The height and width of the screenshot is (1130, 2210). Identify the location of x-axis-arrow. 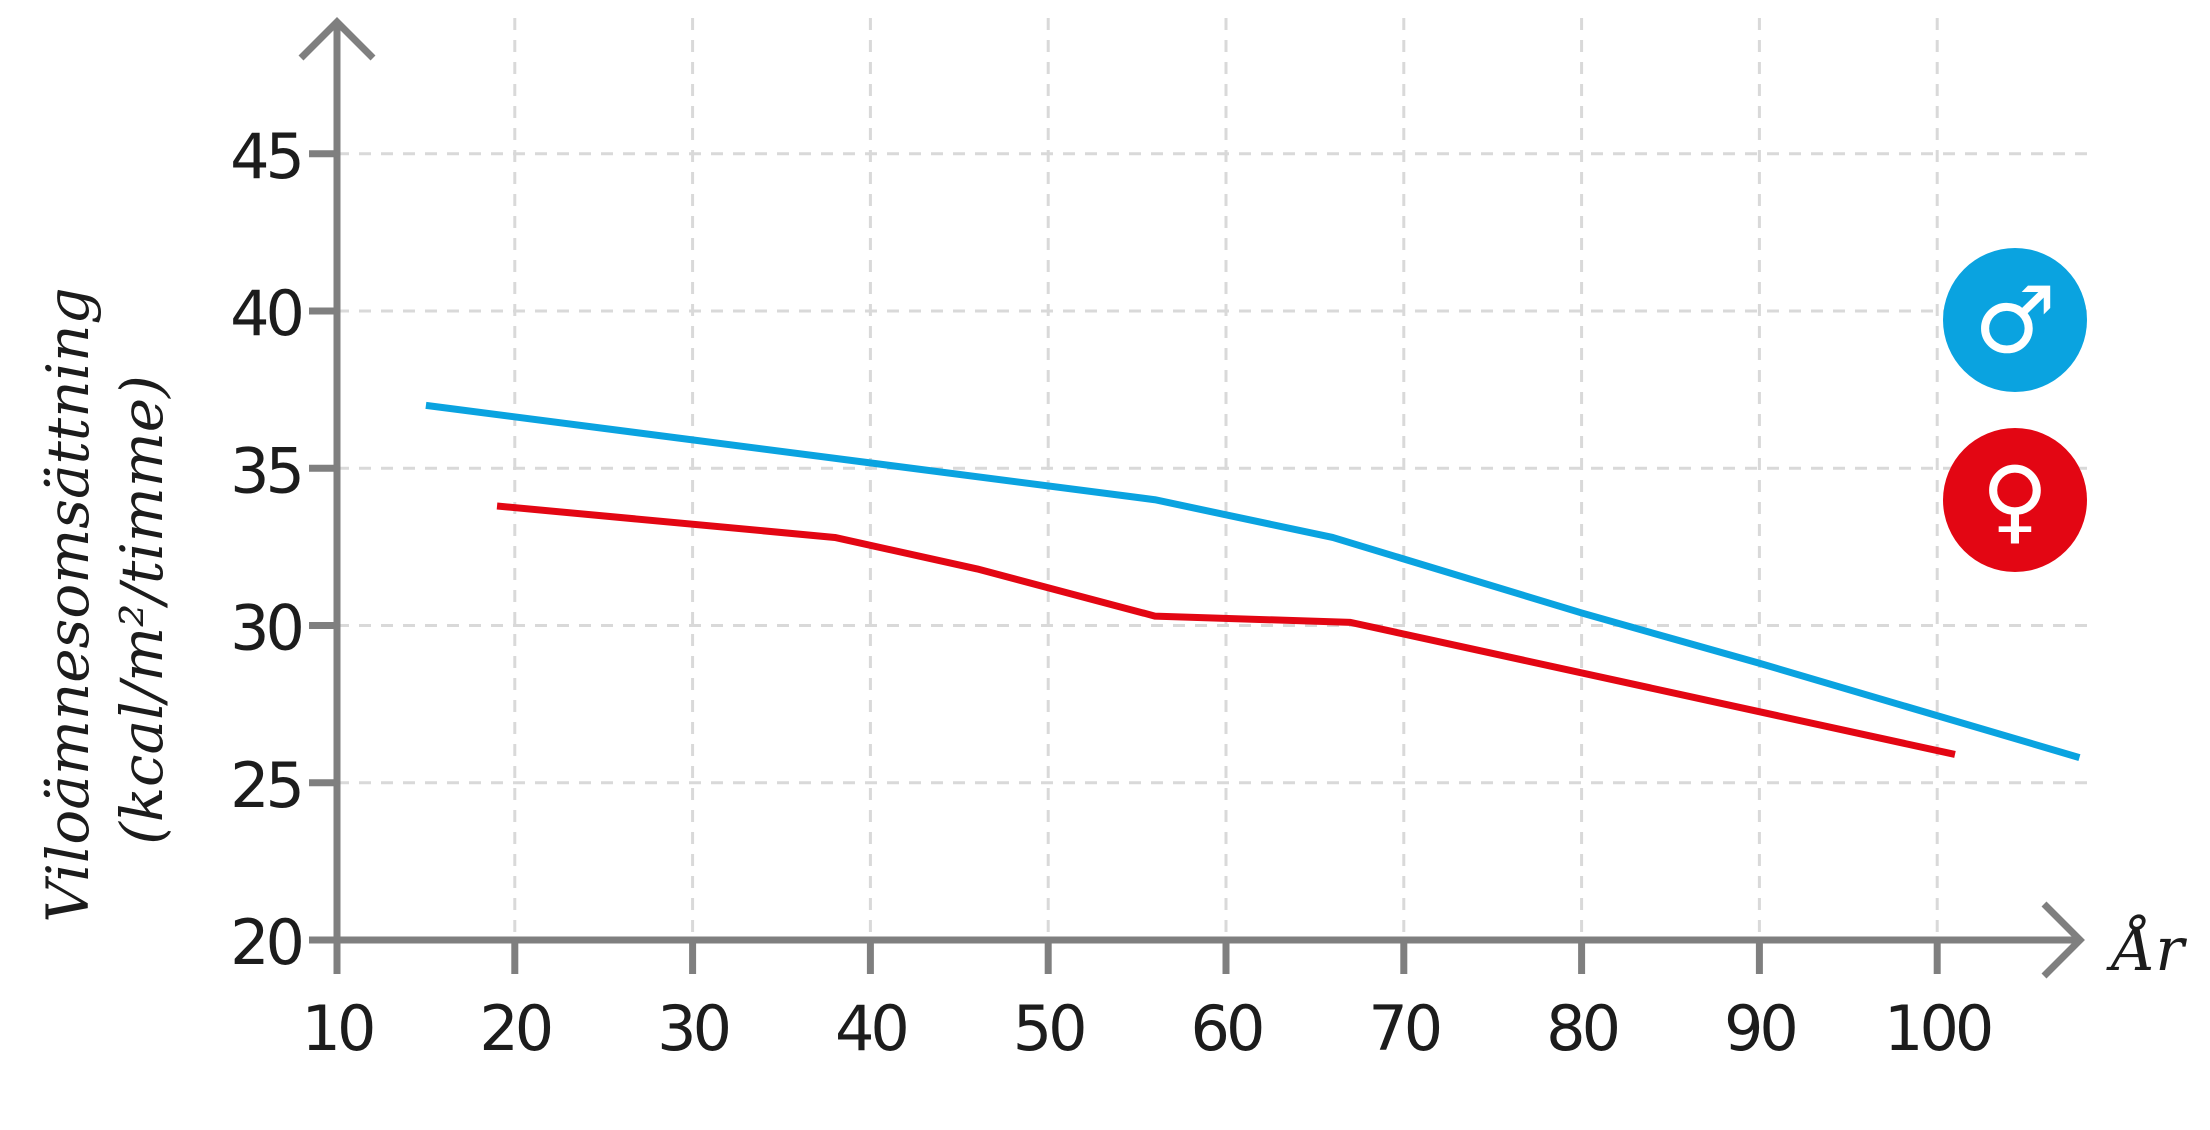
(2063, 940).